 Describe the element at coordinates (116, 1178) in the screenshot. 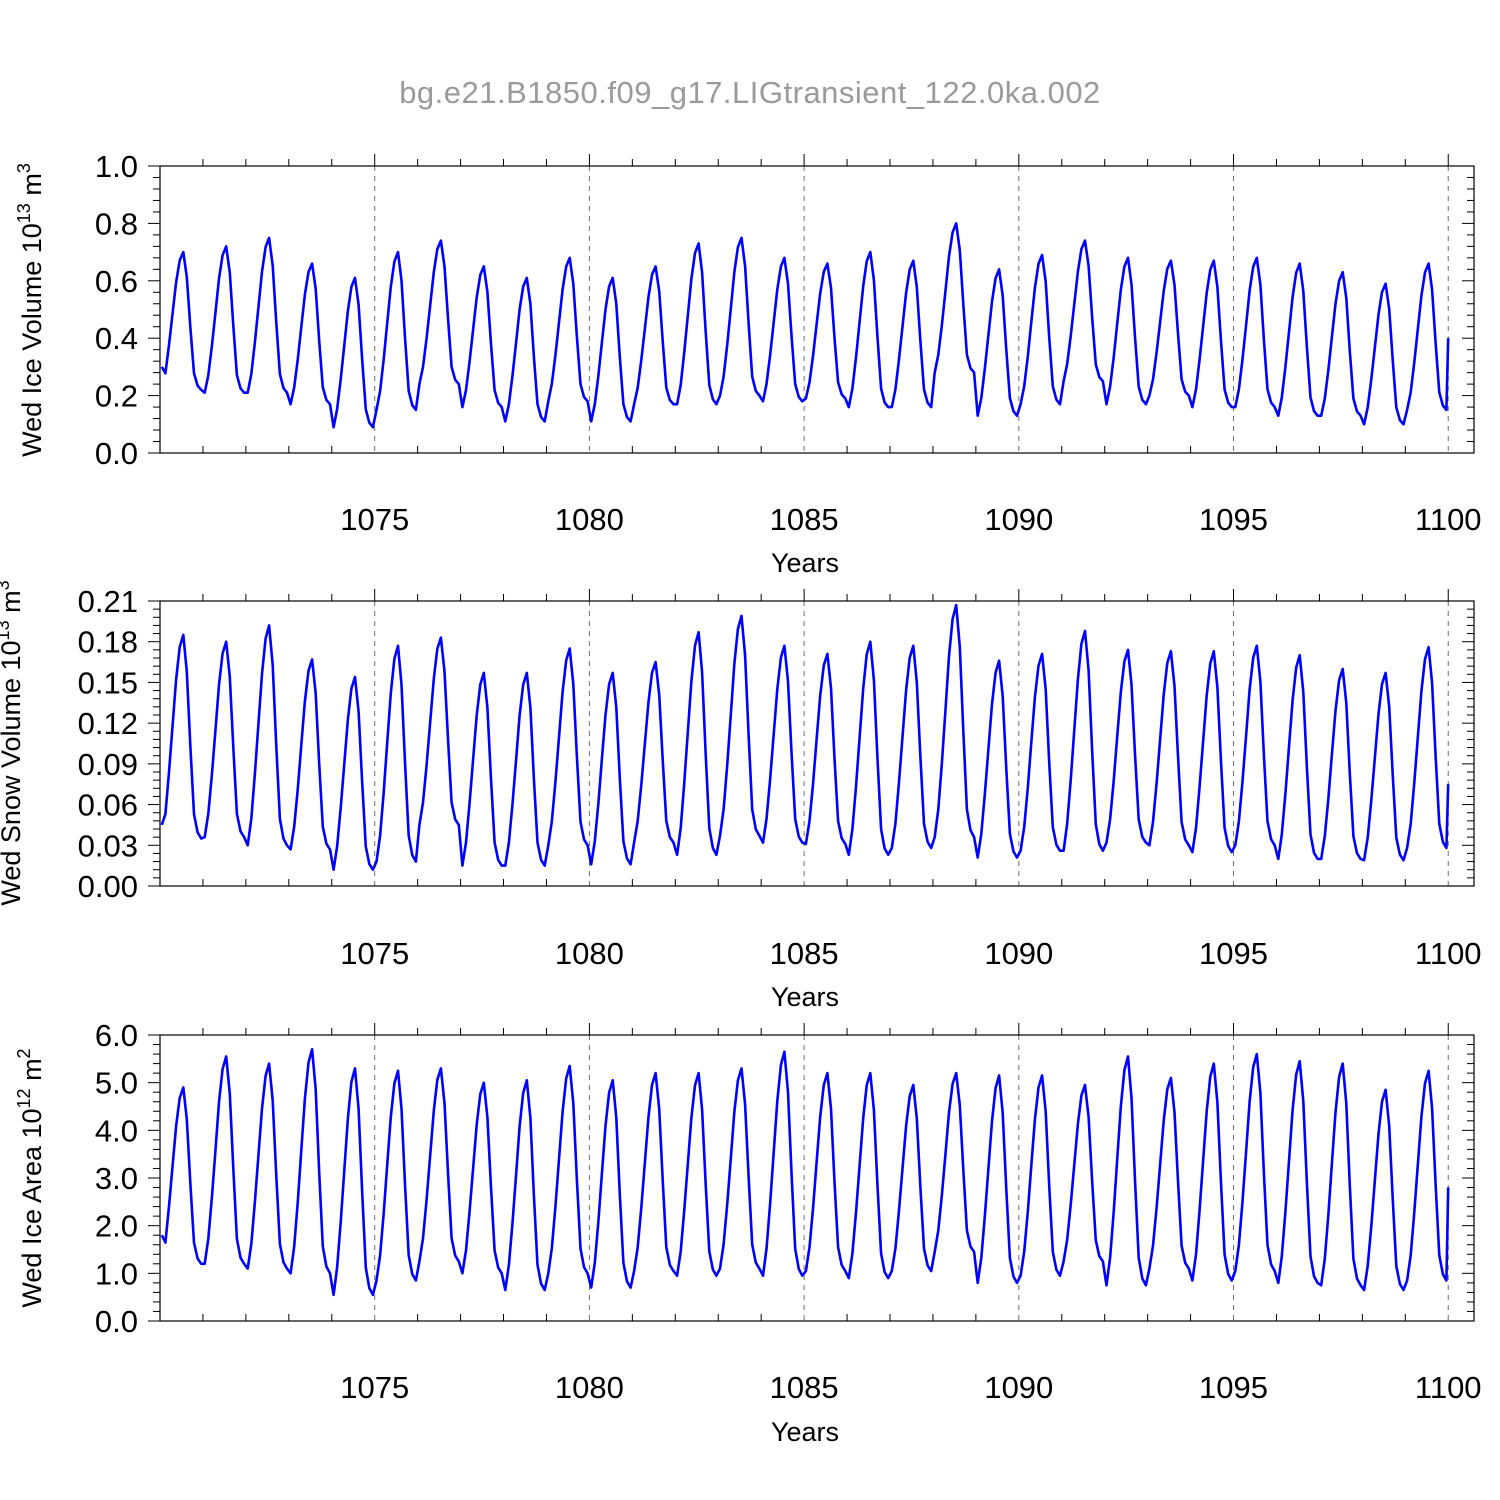

I see `y-tick-label: 3.0` at that location.